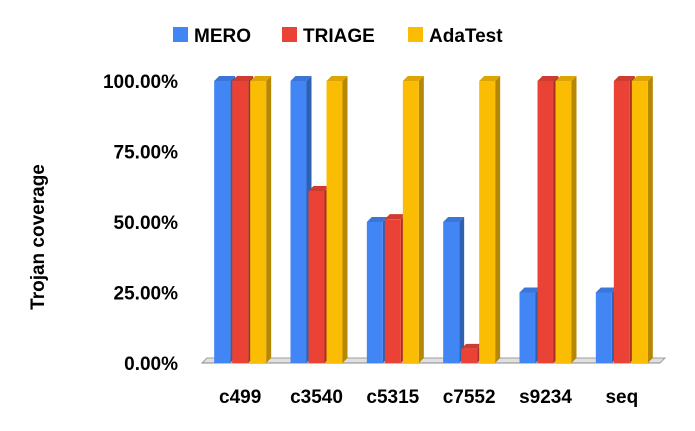 Image resolution: width=695 pixels, height=431 pixels. What do you see at coordinates (466, 36) in the screenshot?
I see `legend-label: AdaTest` at bounding box center [466, 36].